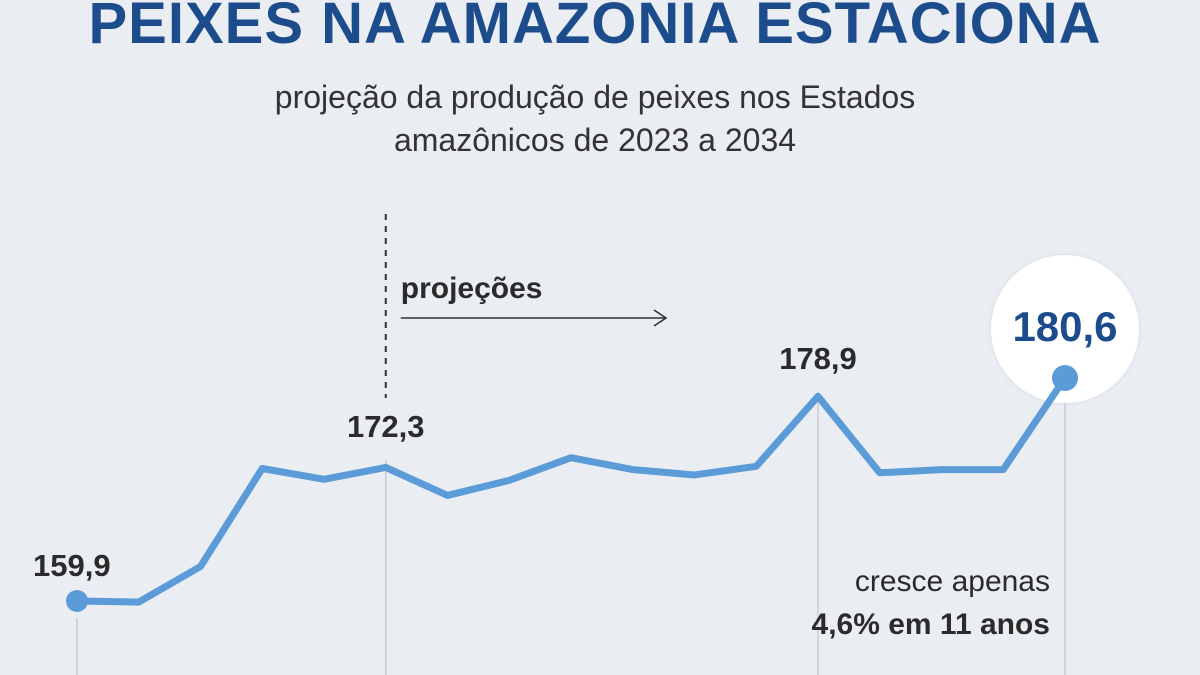  I want to click on projection-label: projeções, so click(472, 288).